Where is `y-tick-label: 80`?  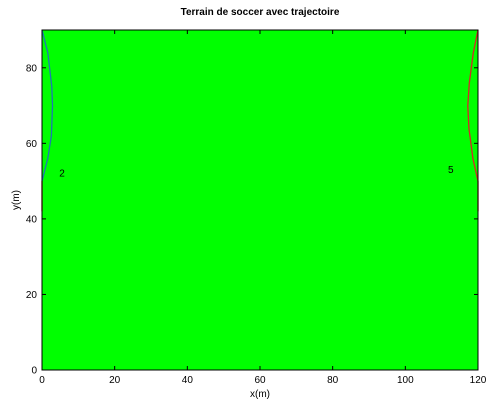 y-tick-label: 80 is located at coordinates (32, 68).